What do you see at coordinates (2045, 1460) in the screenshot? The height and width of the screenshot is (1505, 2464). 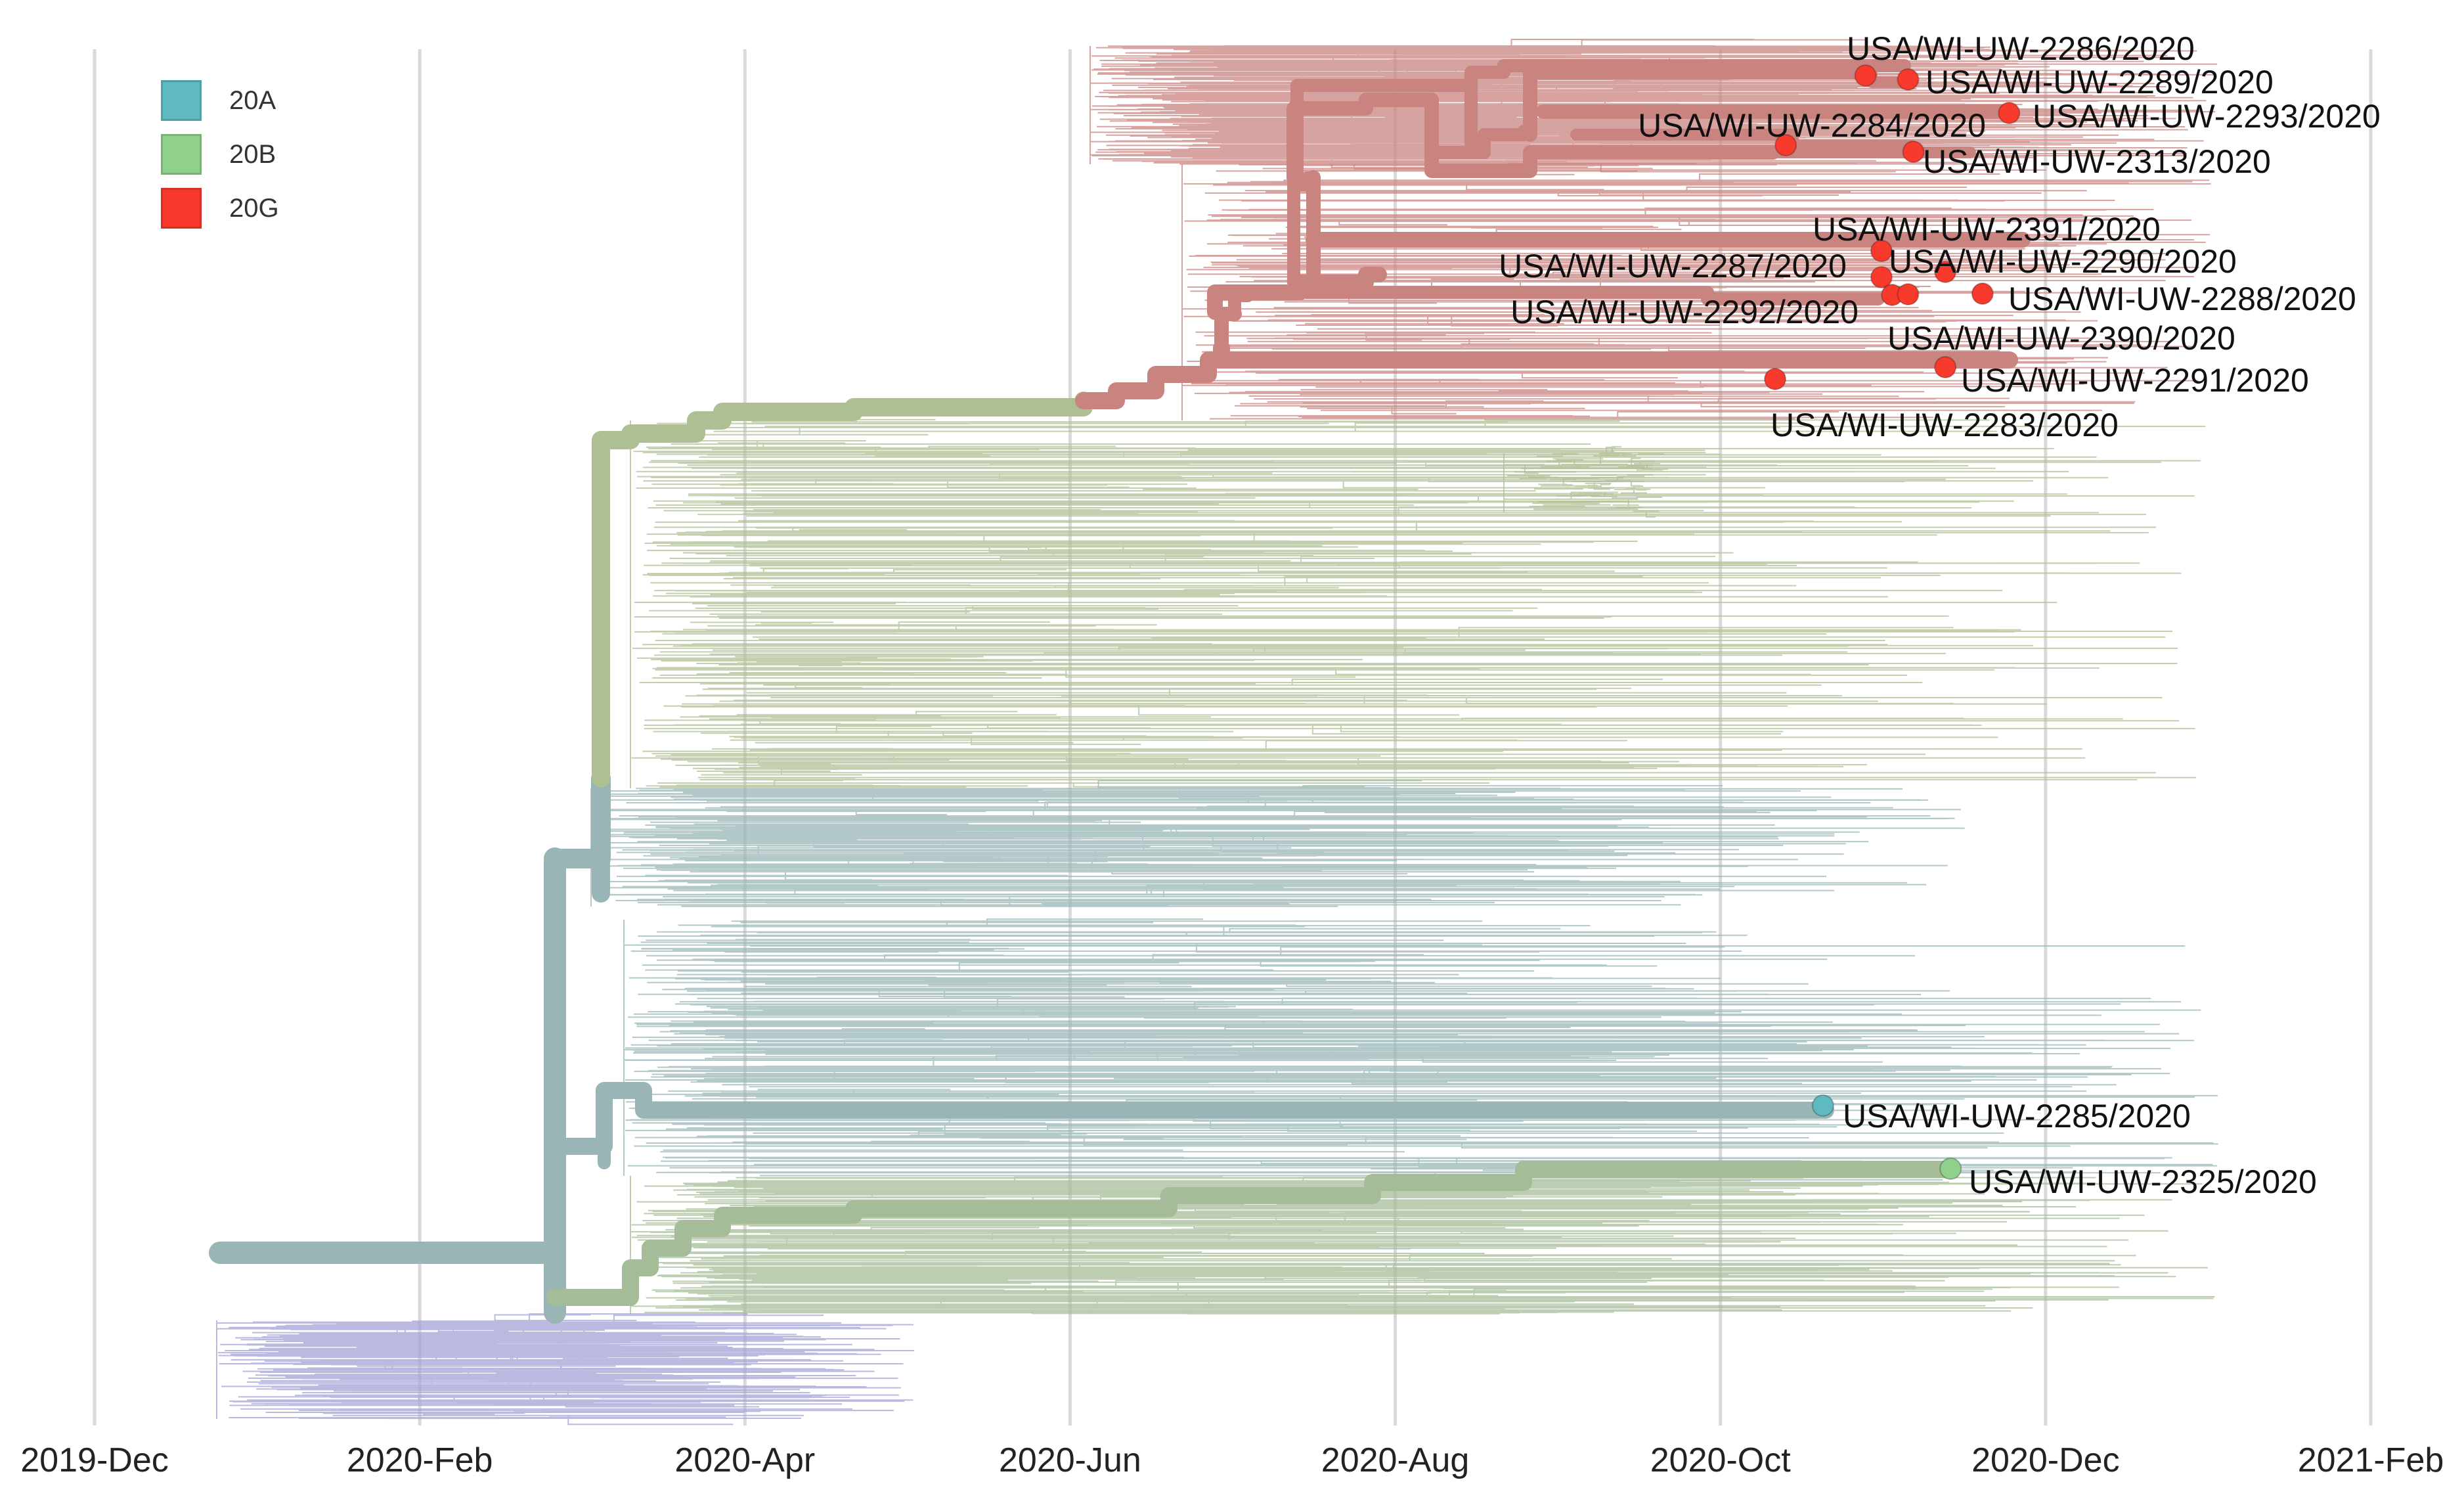 I see `axis-tick-label: 2020-Dec` at bounding box center [2045, 1460].